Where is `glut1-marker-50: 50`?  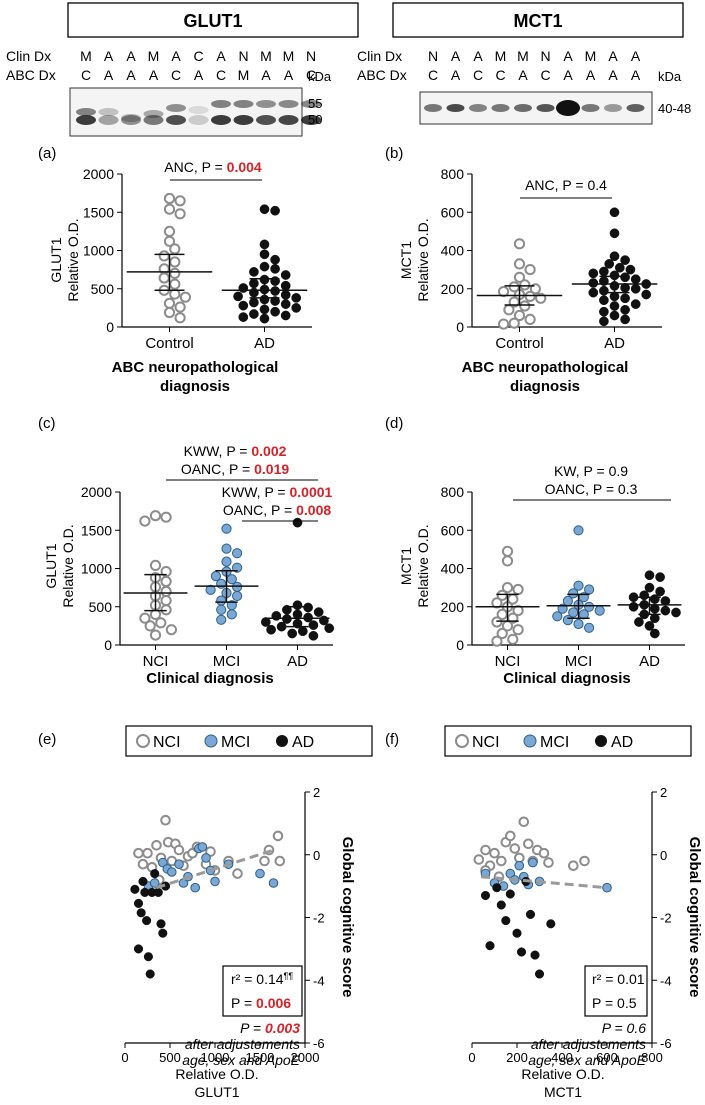
glut1-marker-50: 50 is located at coordinates (315, 119).